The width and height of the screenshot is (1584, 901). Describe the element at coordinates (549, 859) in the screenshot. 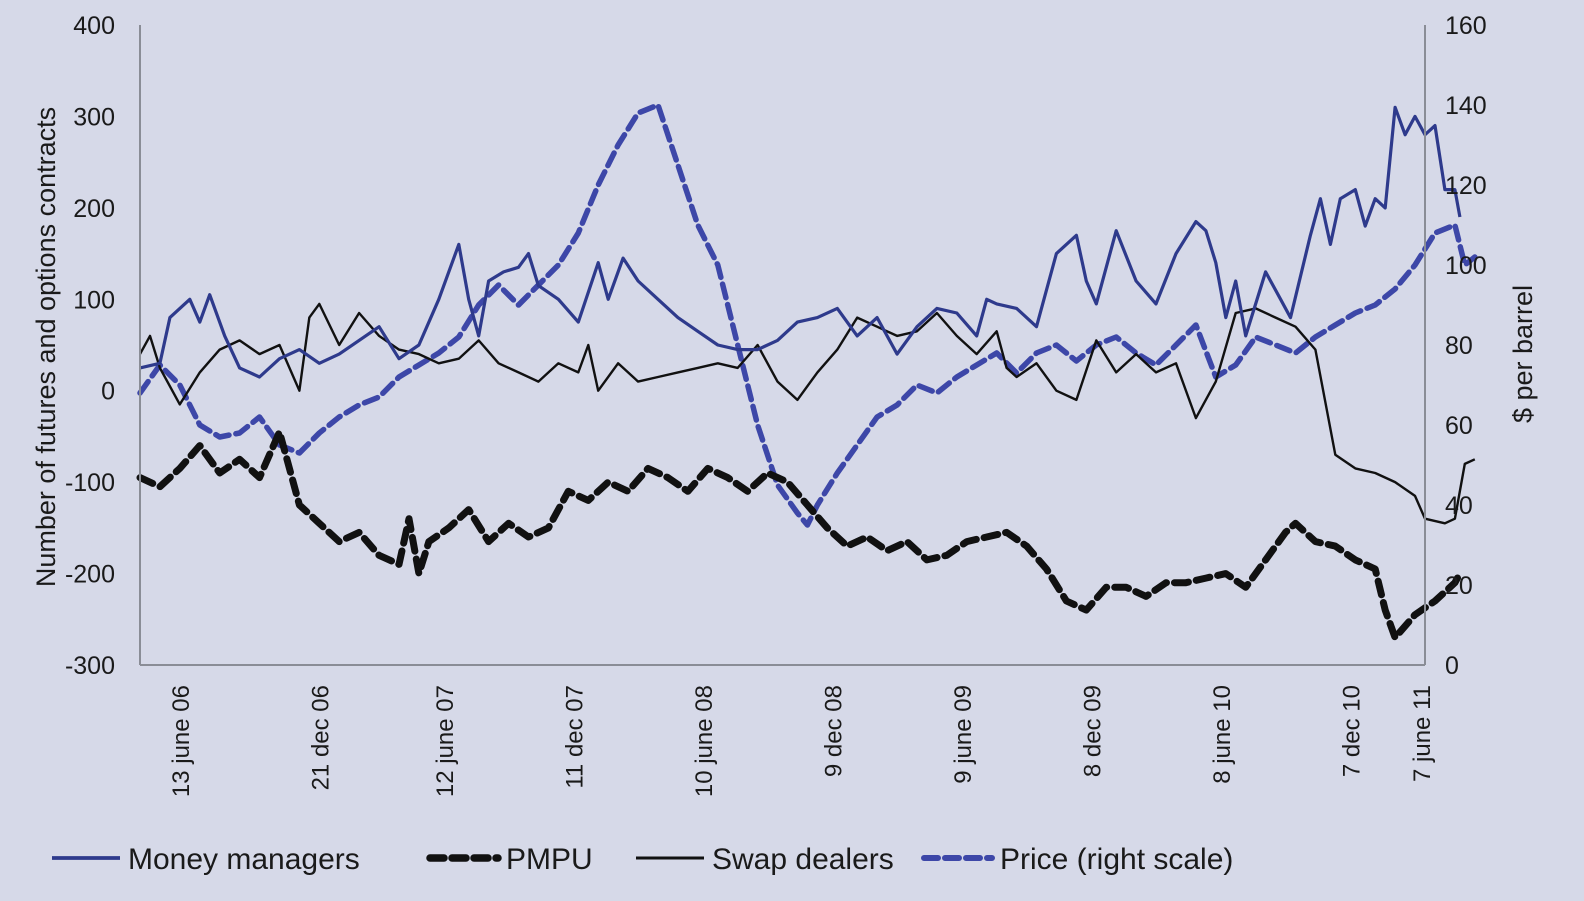

I see `legend-label: PMPU` at that location.